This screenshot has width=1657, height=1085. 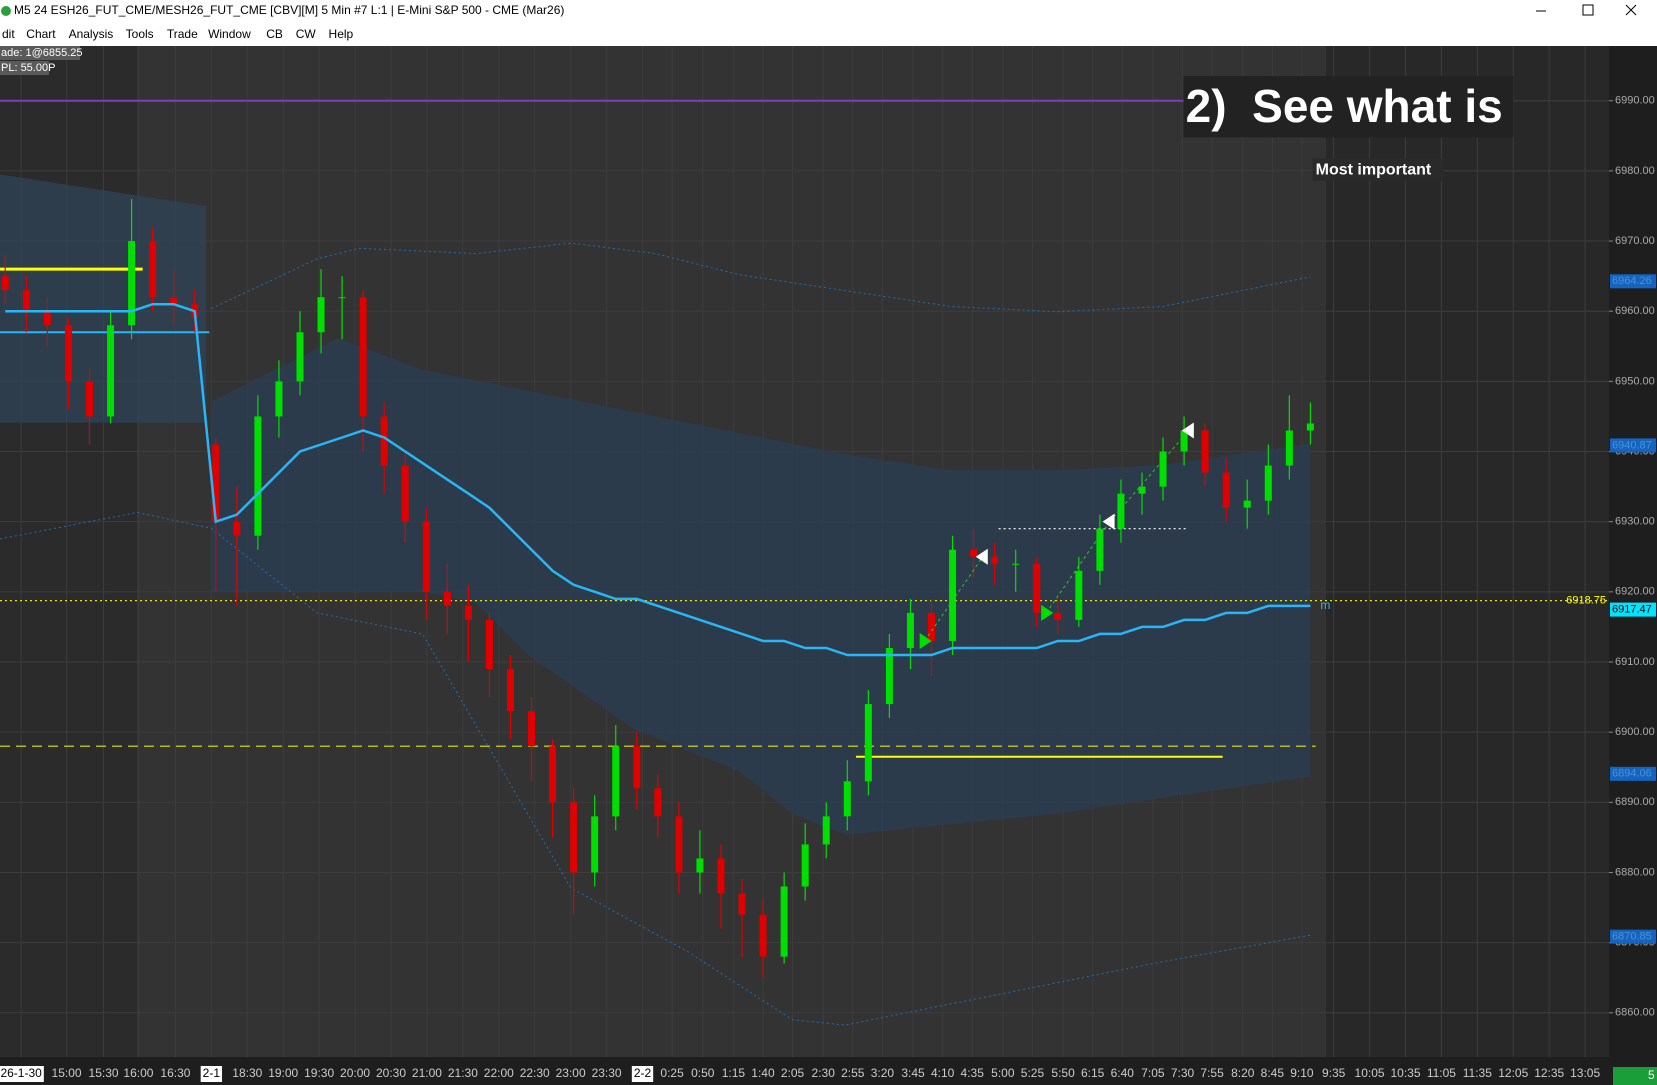 What do you see at coordinates (229, 34) in the screenshot?
I see `menu-item: Window` at bounding box center [229, 34].